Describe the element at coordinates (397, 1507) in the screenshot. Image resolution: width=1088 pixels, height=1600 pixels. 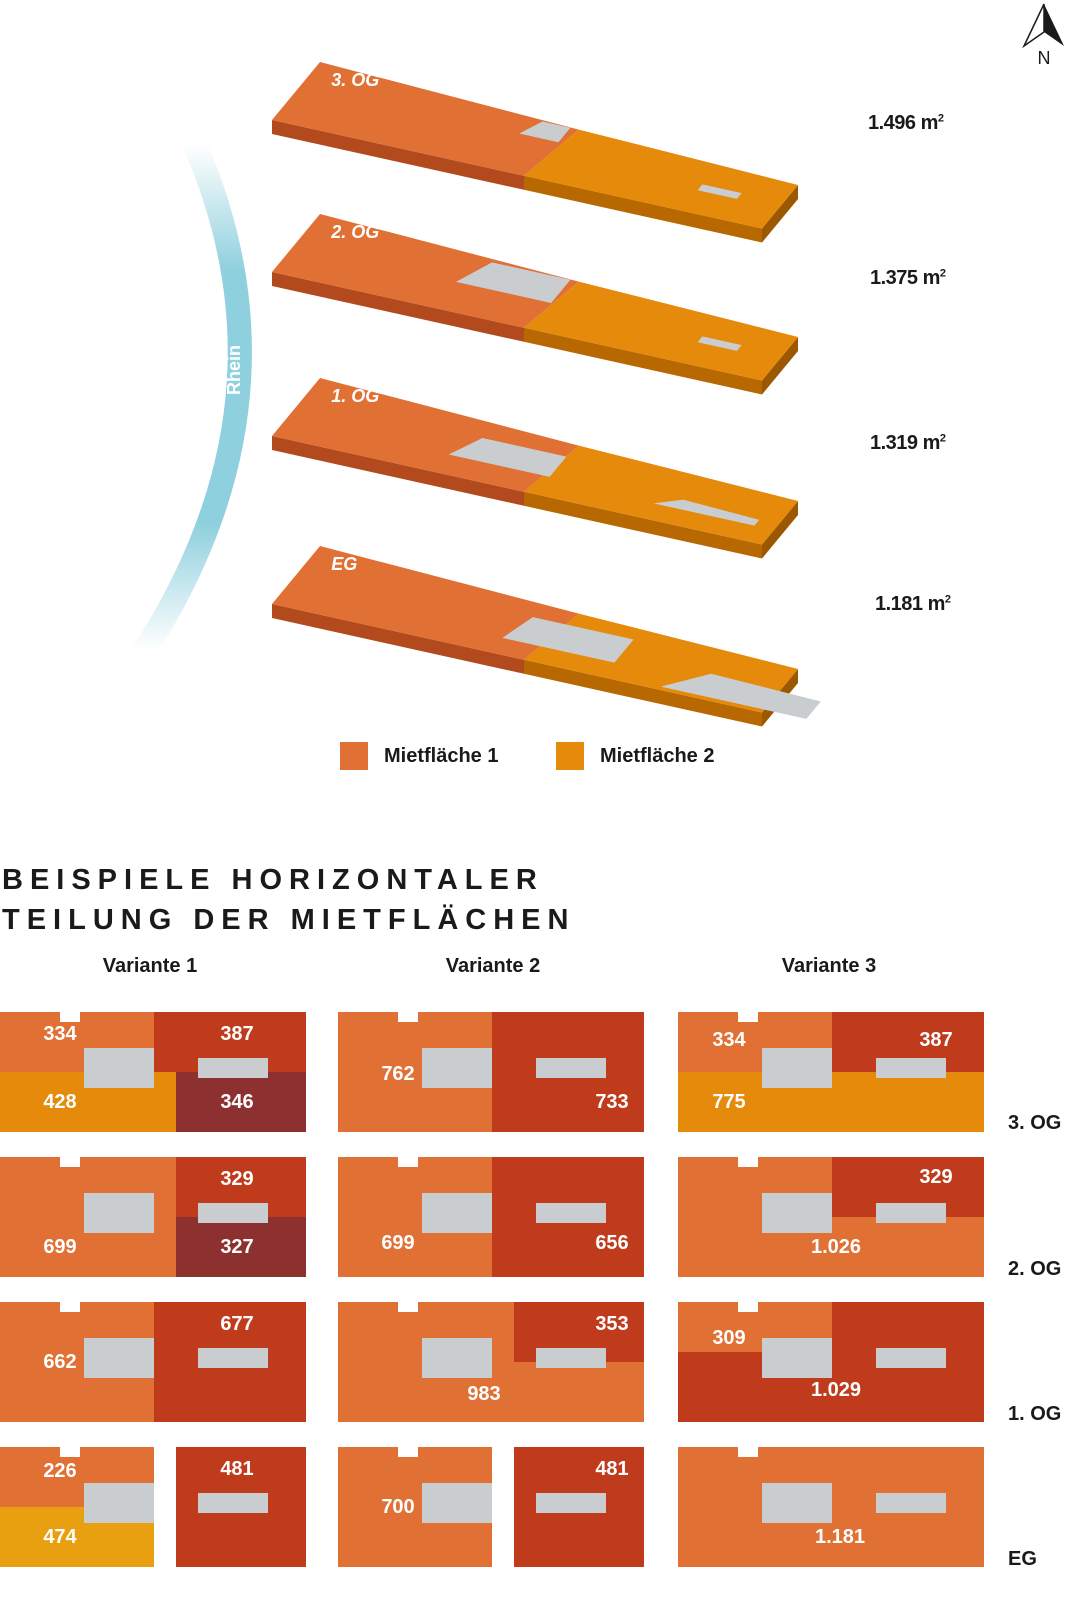
I see `plan-area-value: 700` at that location.